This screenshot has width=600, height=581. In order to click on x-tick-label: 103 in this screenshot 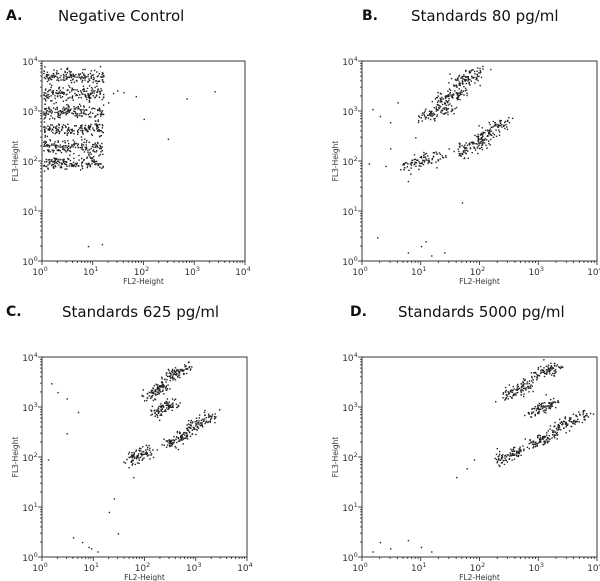, I will do `click(192, 271)`.